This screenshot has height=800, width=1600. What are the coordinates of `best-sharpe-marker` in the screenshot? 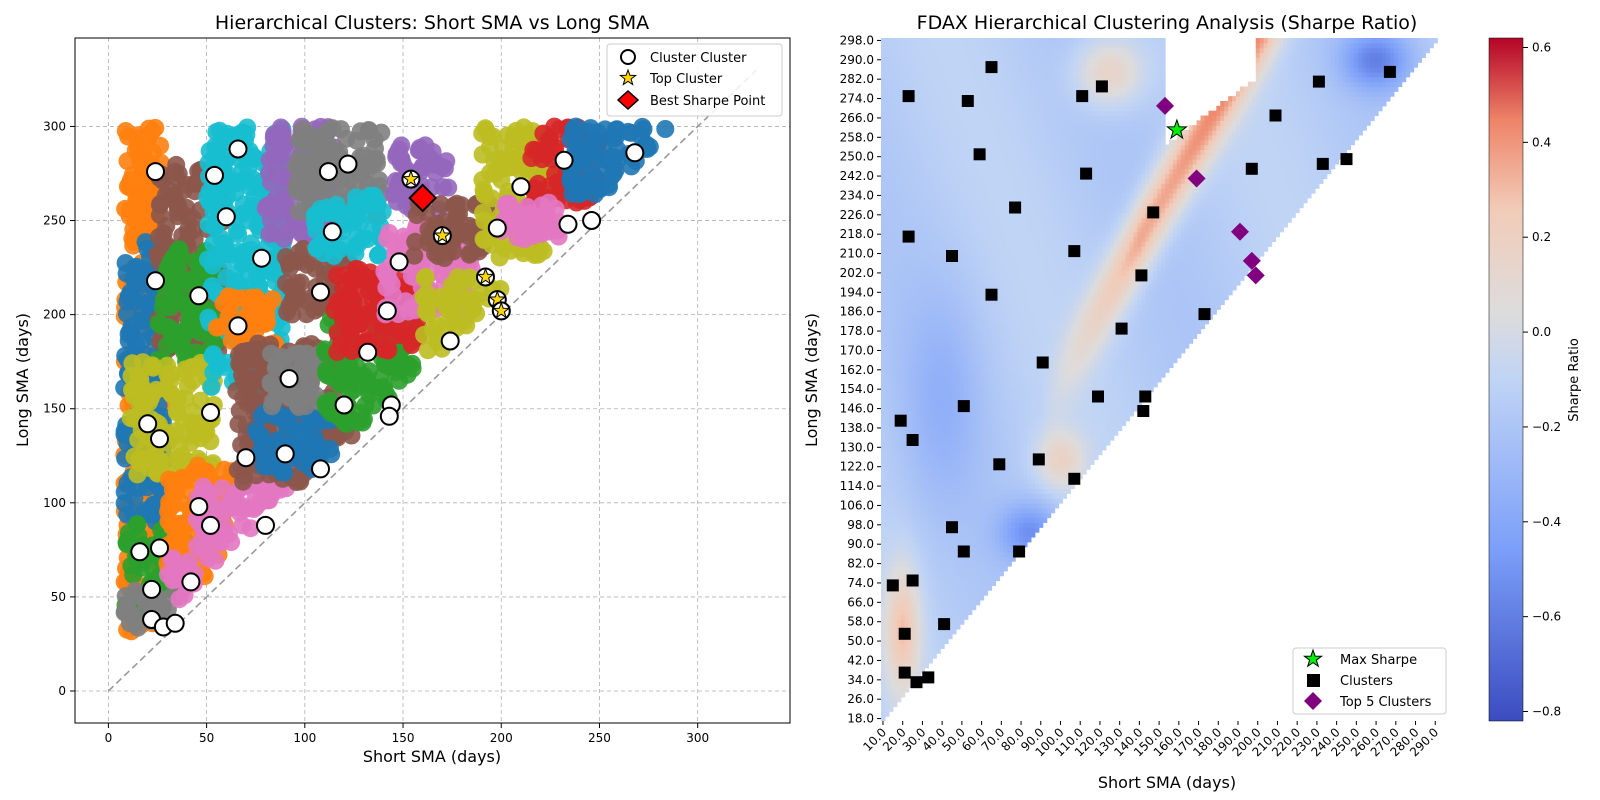 It's located at (423, 198).